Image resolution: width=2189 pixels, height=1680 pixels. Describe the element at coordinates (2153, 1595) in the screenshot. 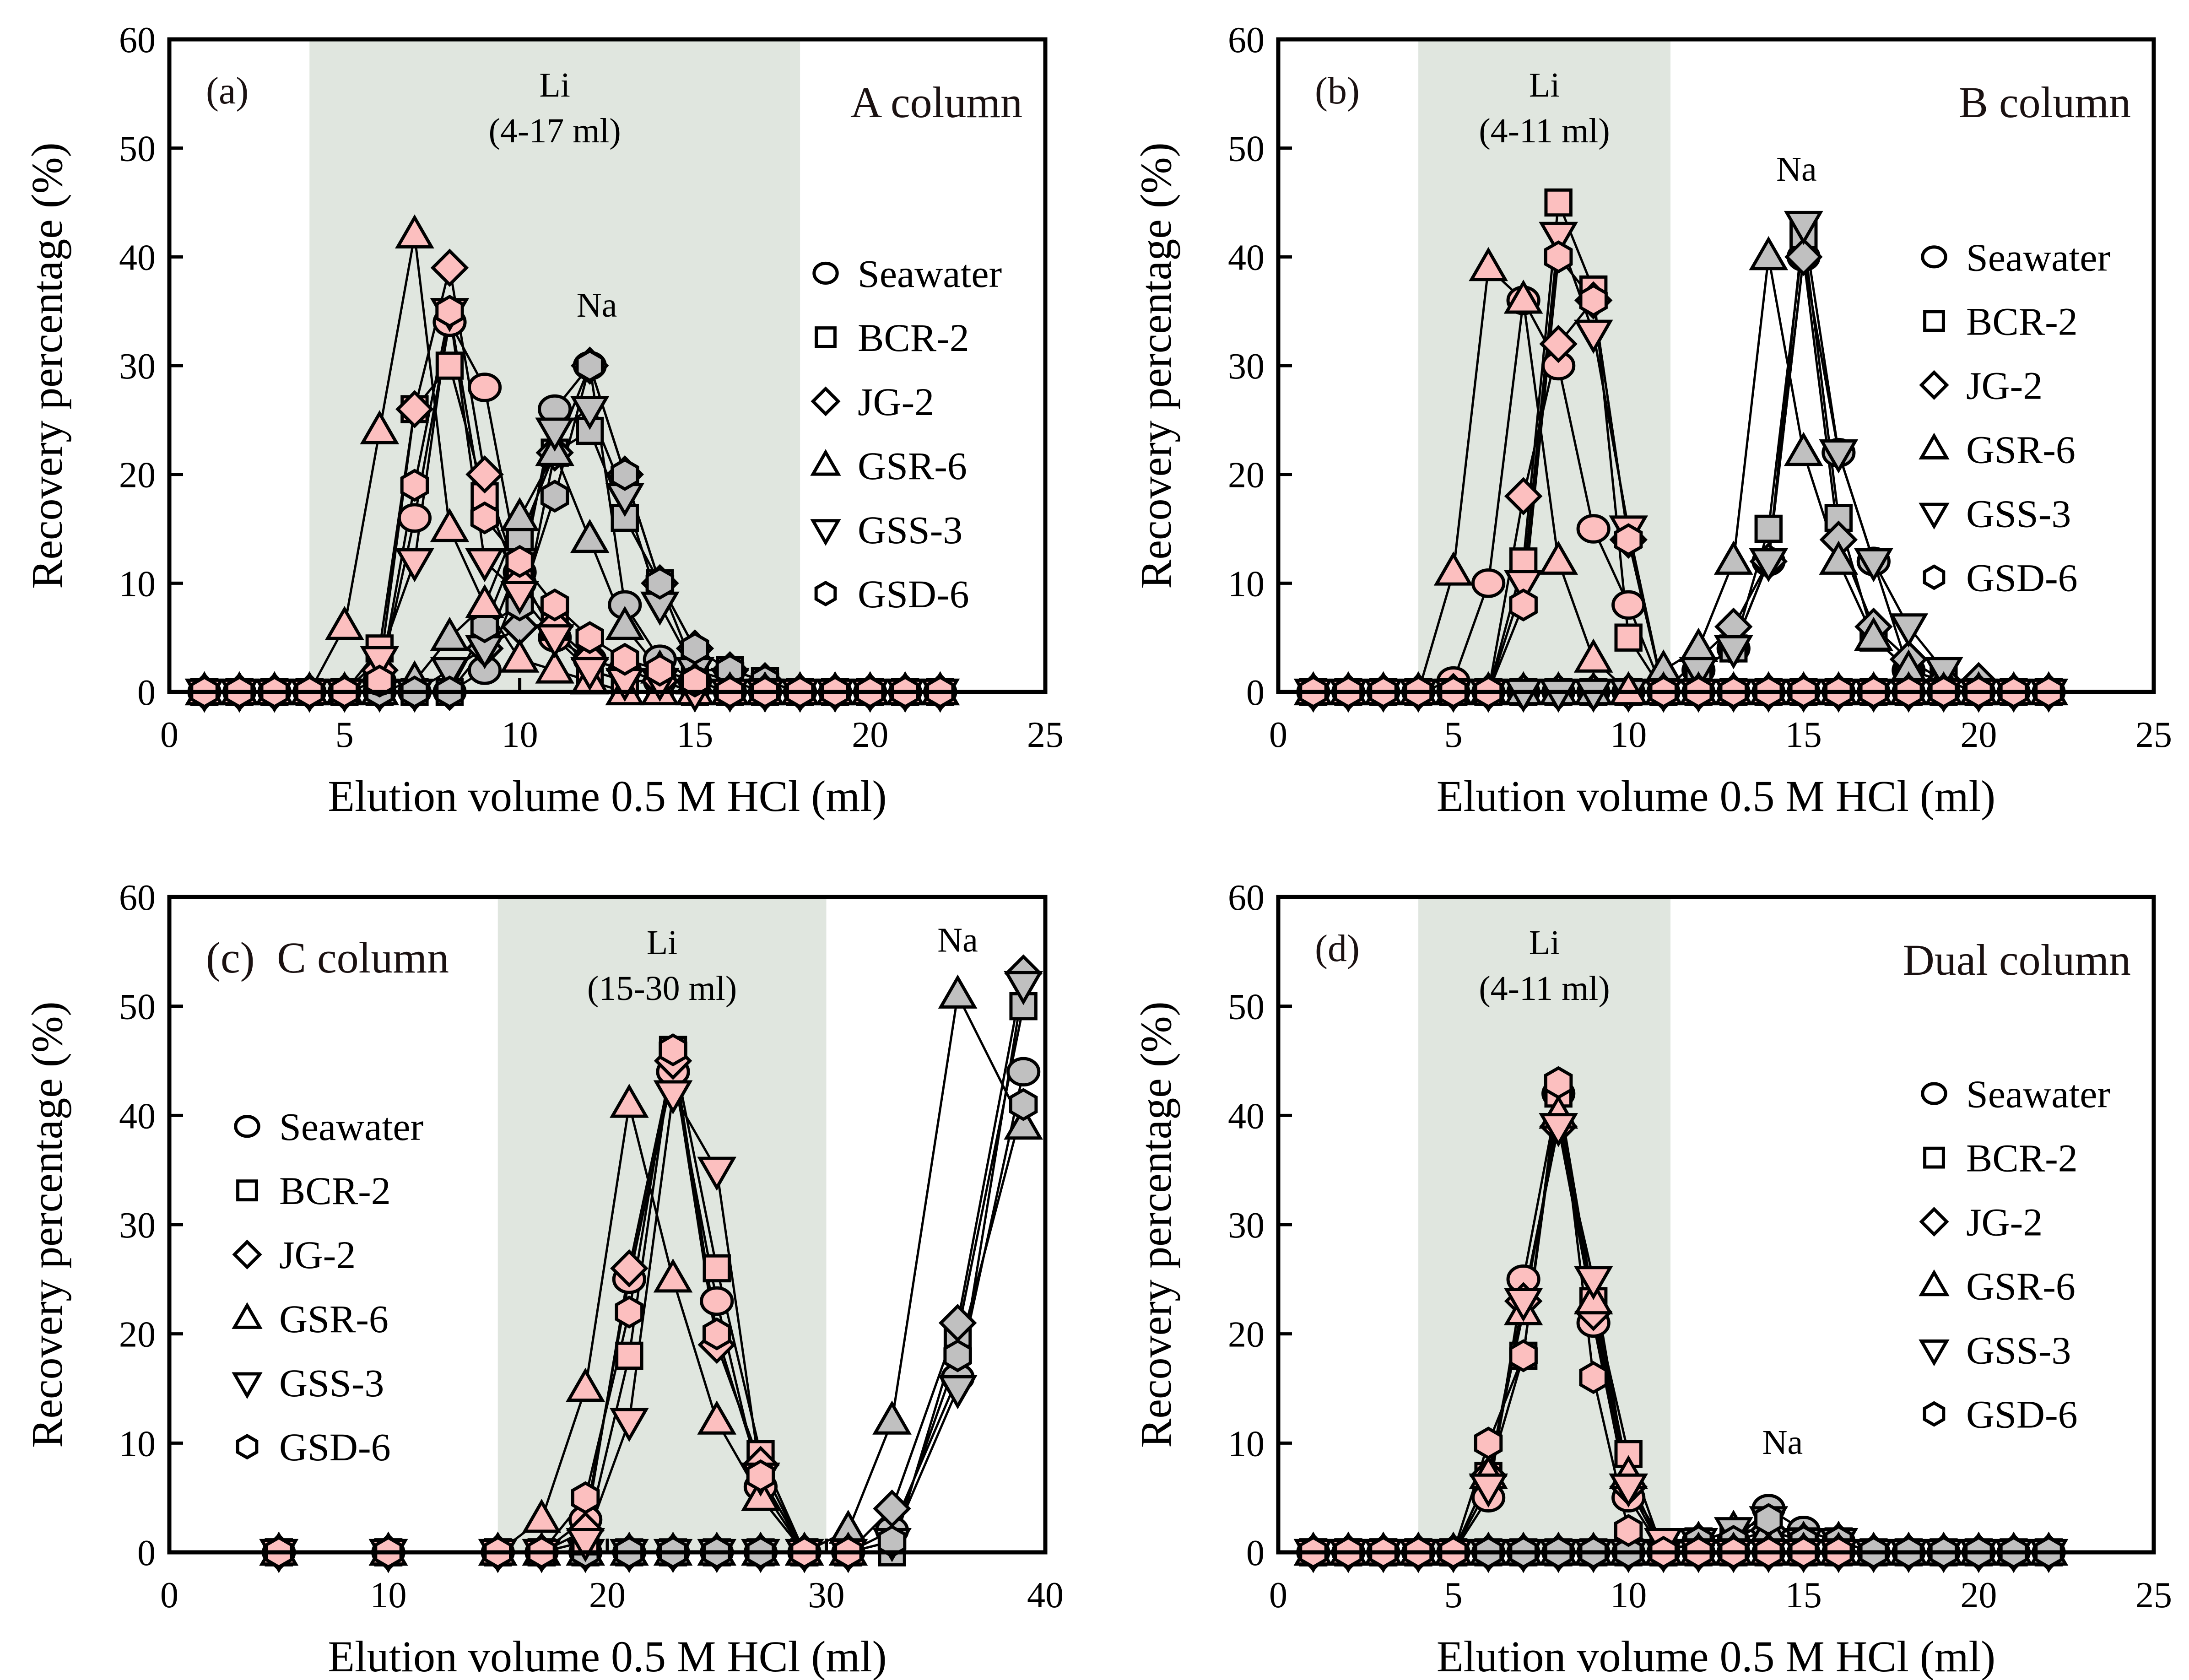

I see `x-tick-label: 25` at that location.